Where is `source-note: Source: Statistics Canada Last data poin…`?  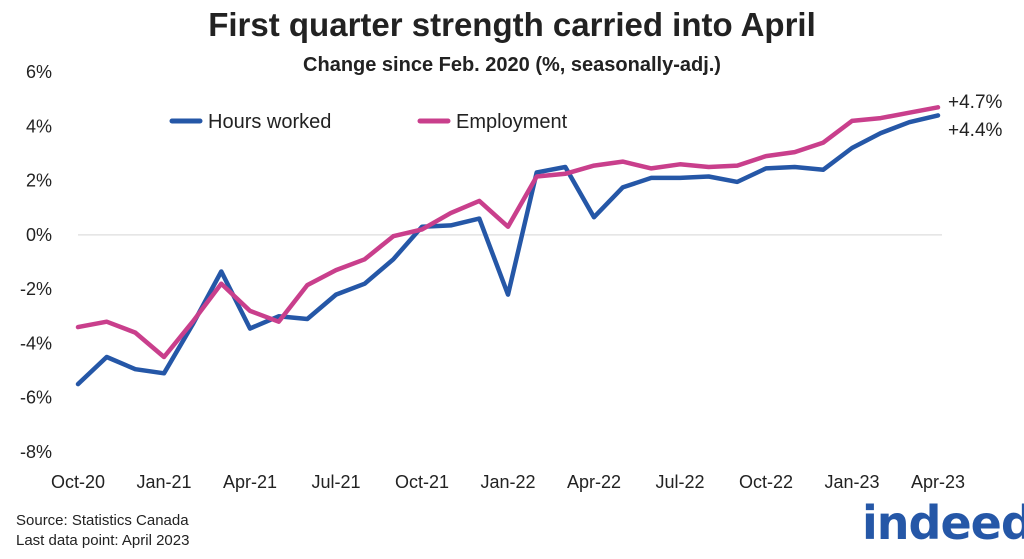
source-note: Source: Statistics Canada Last data poin… is located at coordinates (102, 531).